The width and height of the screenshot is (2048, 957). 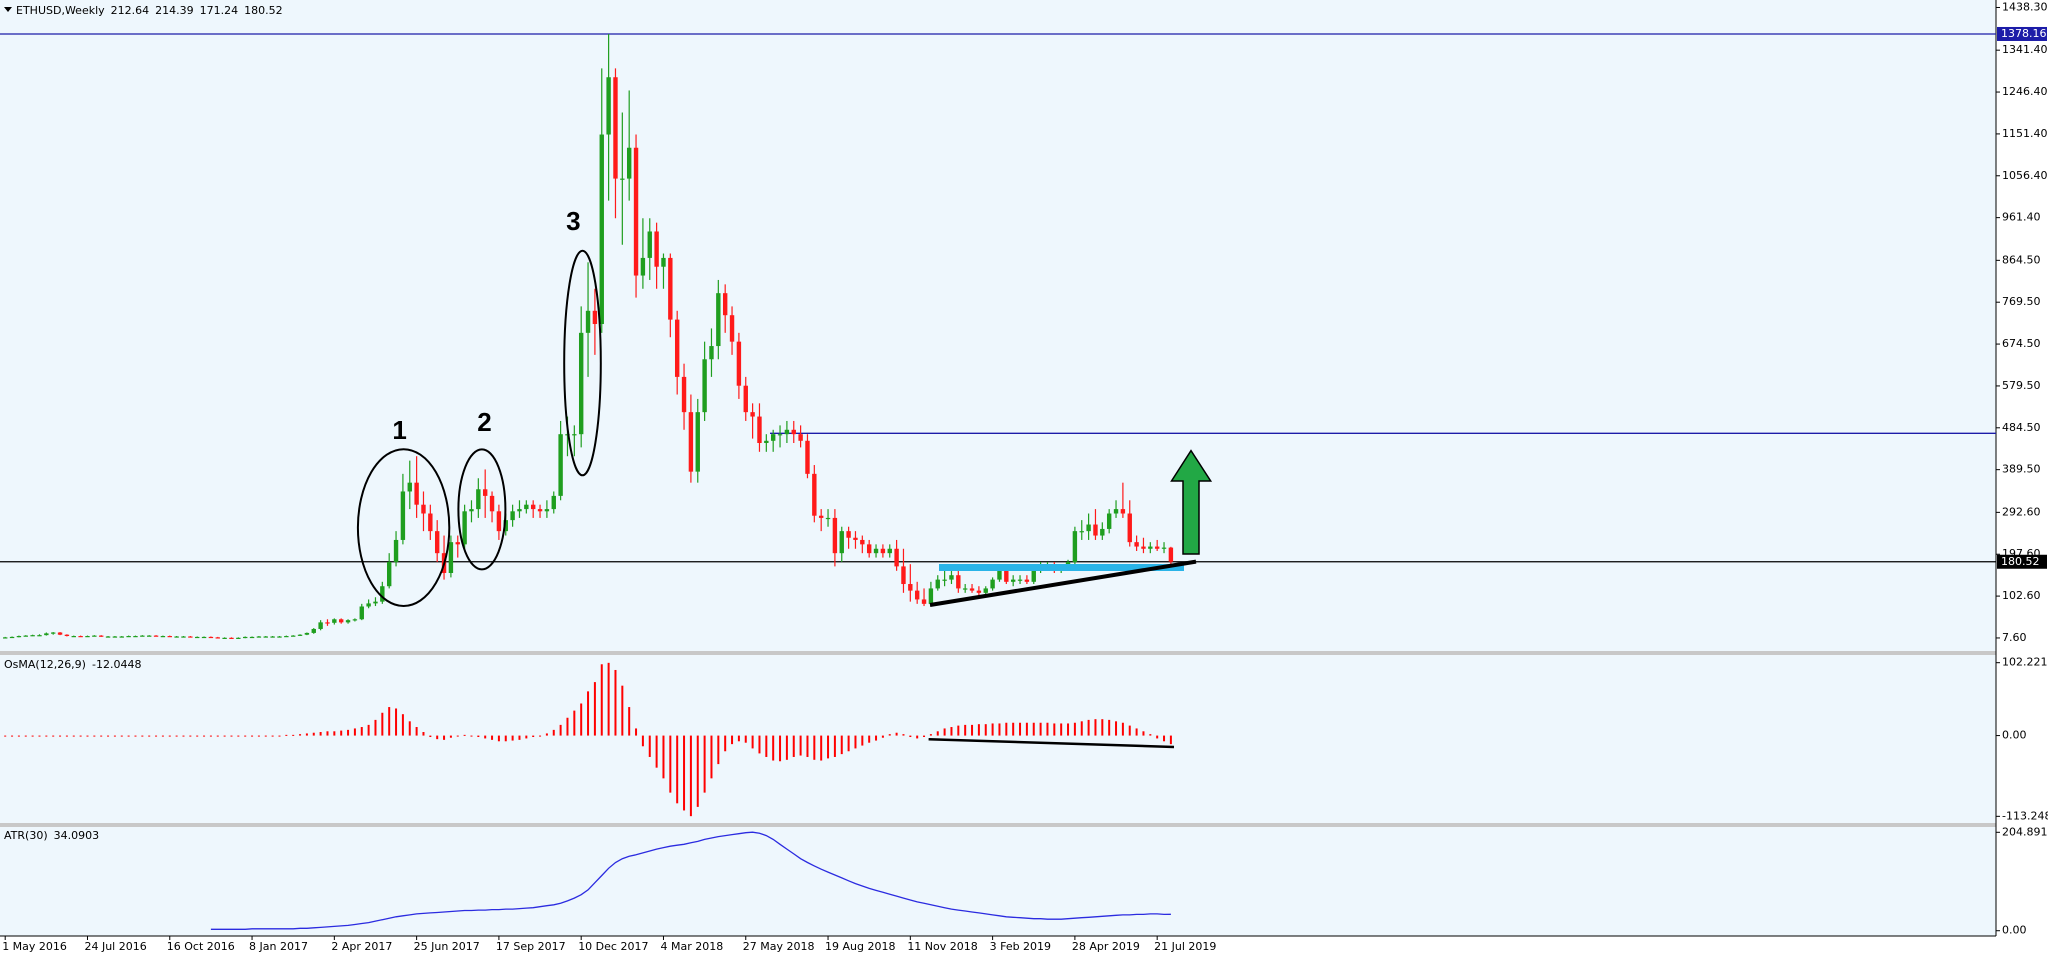 What do you see at coordinates (942, 946) in the screenshot?
I see `x-tick-label: 11 Nov 2018` at bounding box center [942, 946].